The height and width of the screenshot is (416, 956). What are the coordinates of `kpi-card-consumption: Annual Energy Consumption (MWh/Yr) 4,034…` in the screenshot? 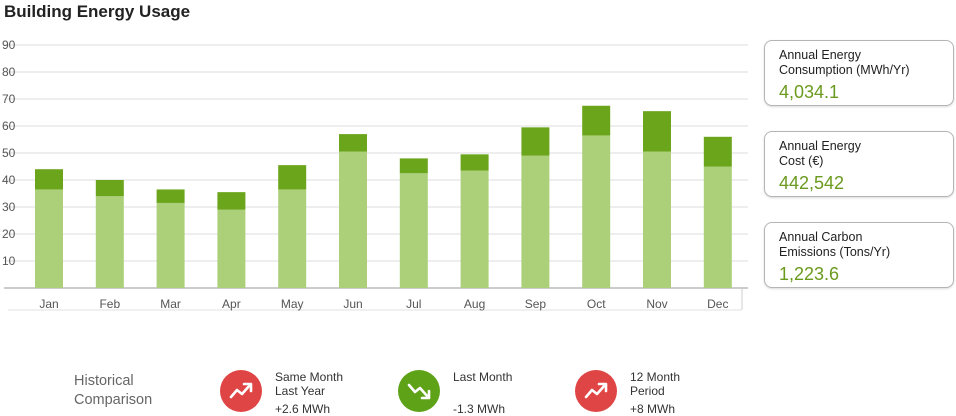 It's located at (859, 73).